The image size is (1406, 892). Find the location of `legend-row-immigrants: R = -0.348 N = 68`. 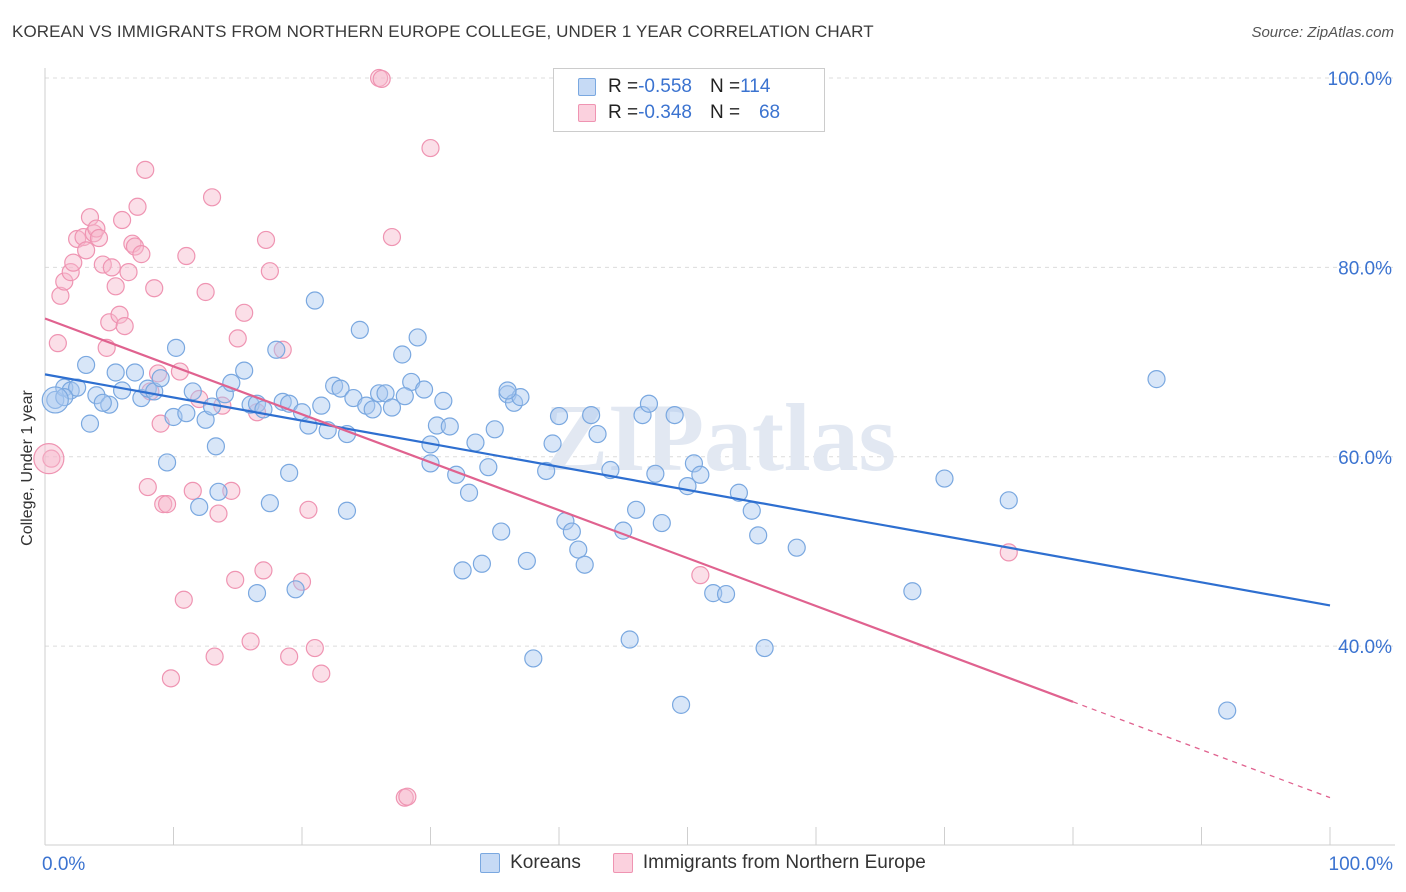

legend-row-immigrants: R = -0.348 N = 68 is located at coordinates (679, 113).